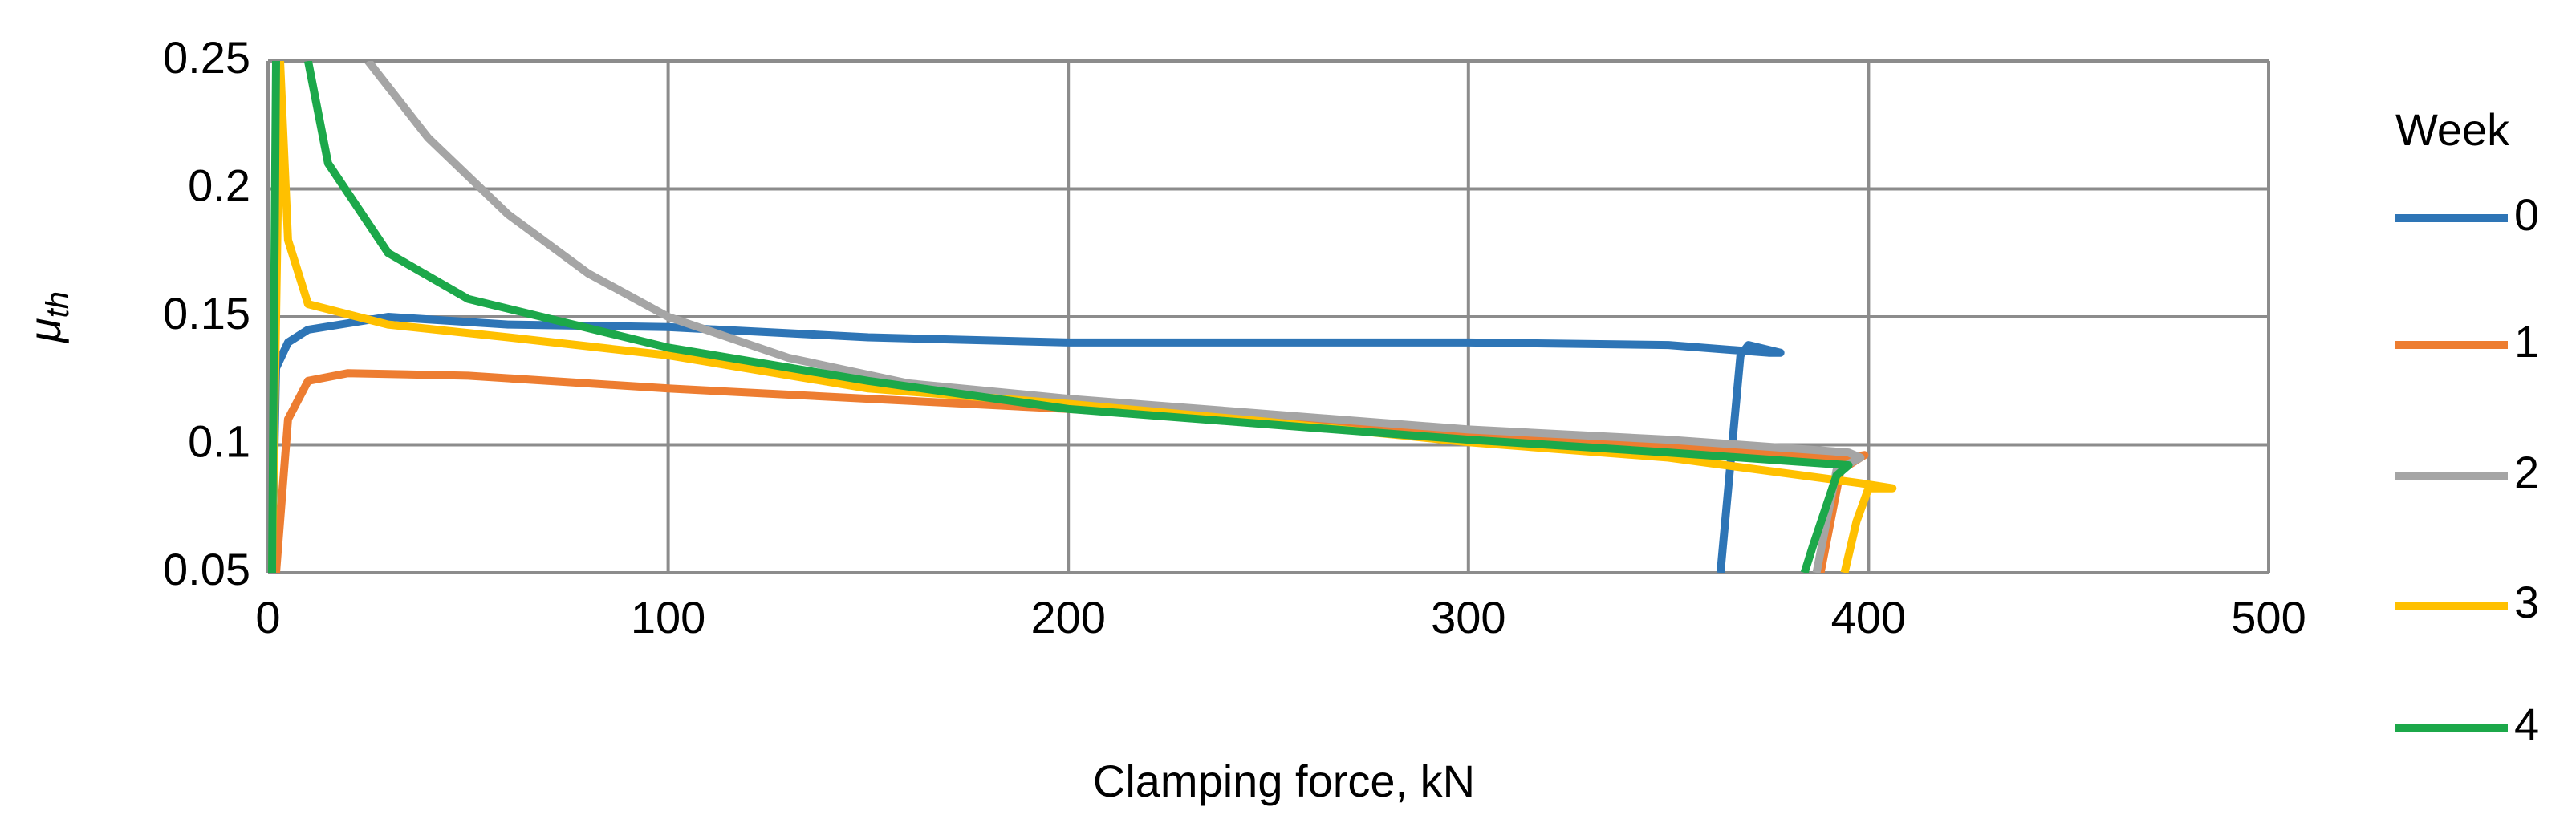 Image resolution: width=2576 pixels, height=815 pixels. I want to click on y-tick-label: 0.25, so click(206, 57).